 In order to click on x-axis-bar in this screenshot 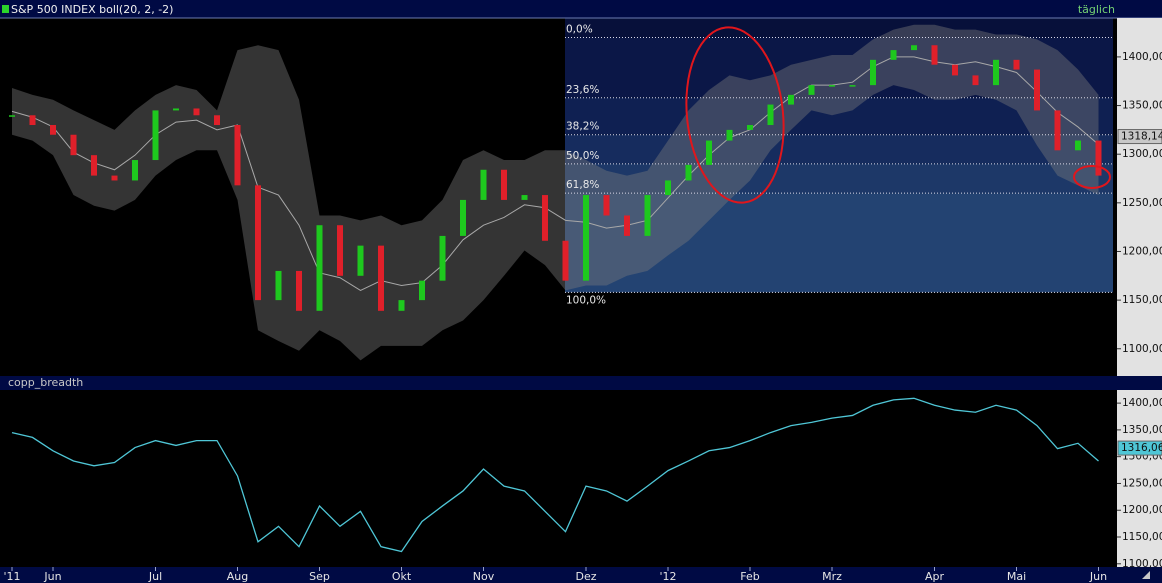, I will do `click(581, 575)`.